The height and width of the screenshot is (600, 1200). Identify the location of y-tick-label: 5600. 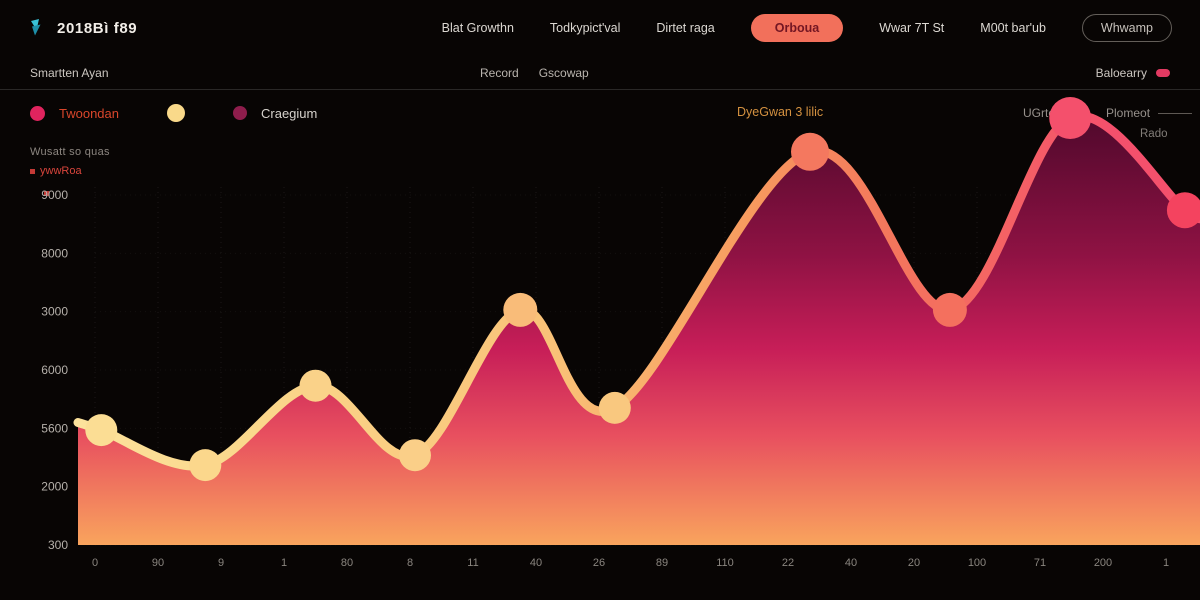
(54, 428).